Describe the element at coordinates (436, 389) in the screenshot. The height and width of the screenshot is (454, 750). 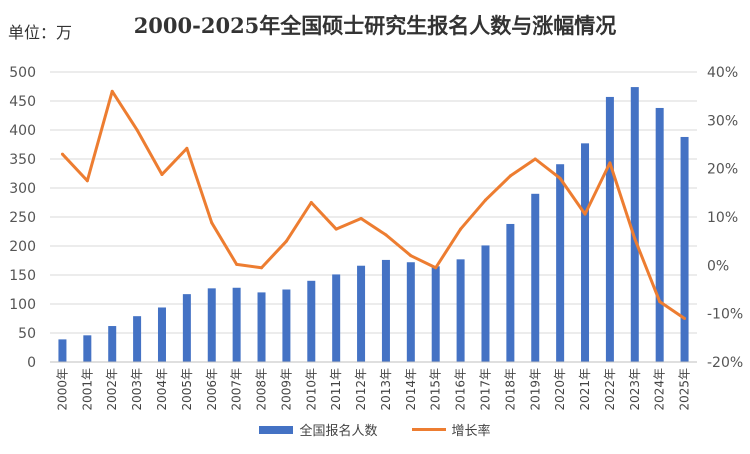
I see `x-tick-label: 2015年` at that location.